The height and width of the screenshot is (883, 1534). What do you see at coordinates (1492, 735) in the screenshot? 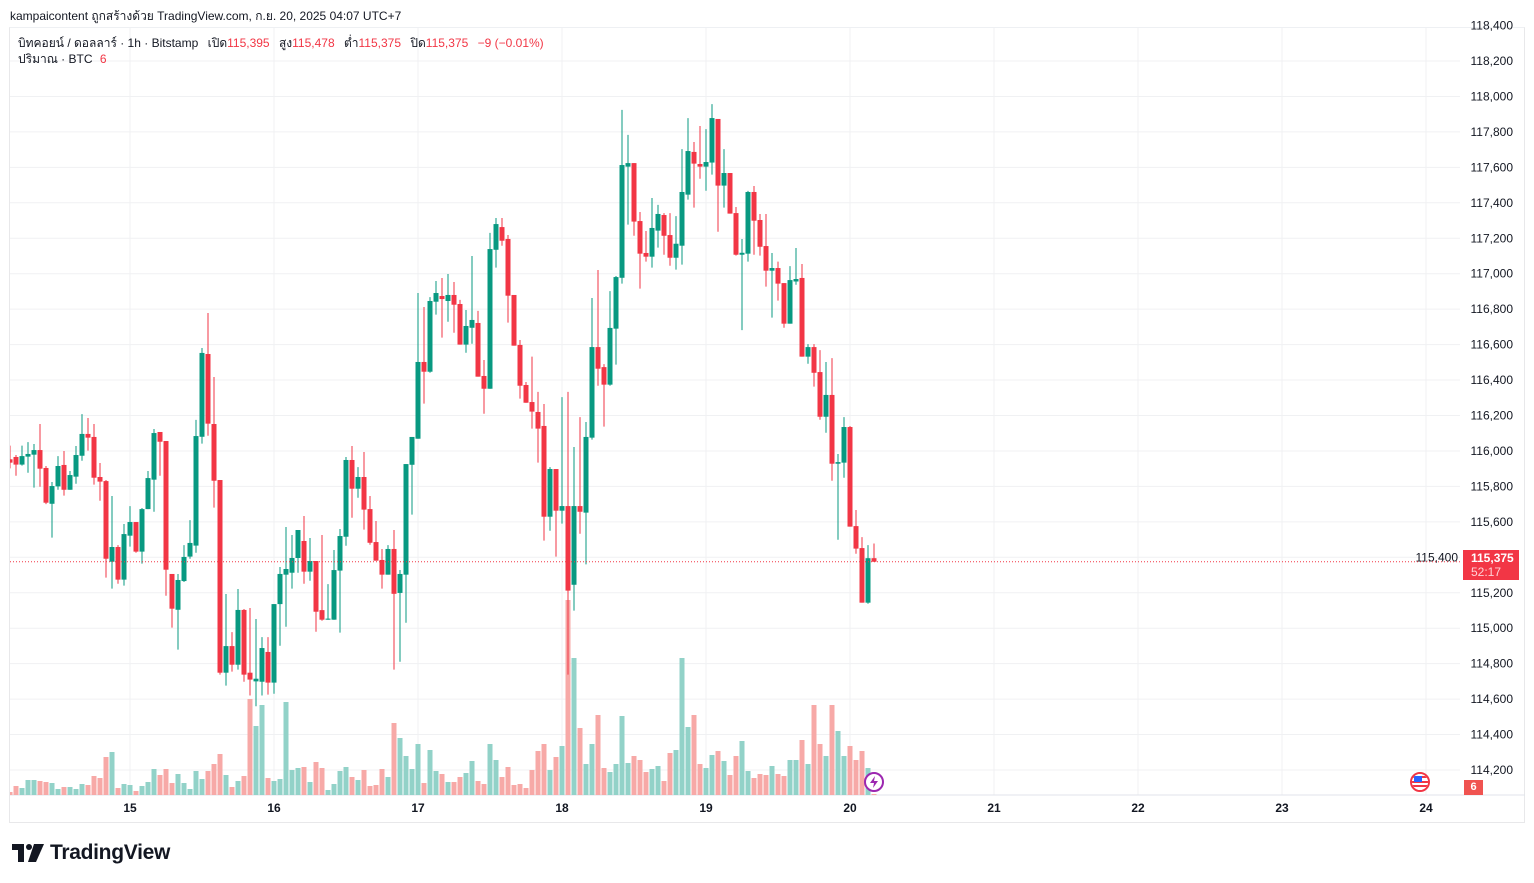
I see `price-axis-label: 114,400` at bounding box center [1492, 735].